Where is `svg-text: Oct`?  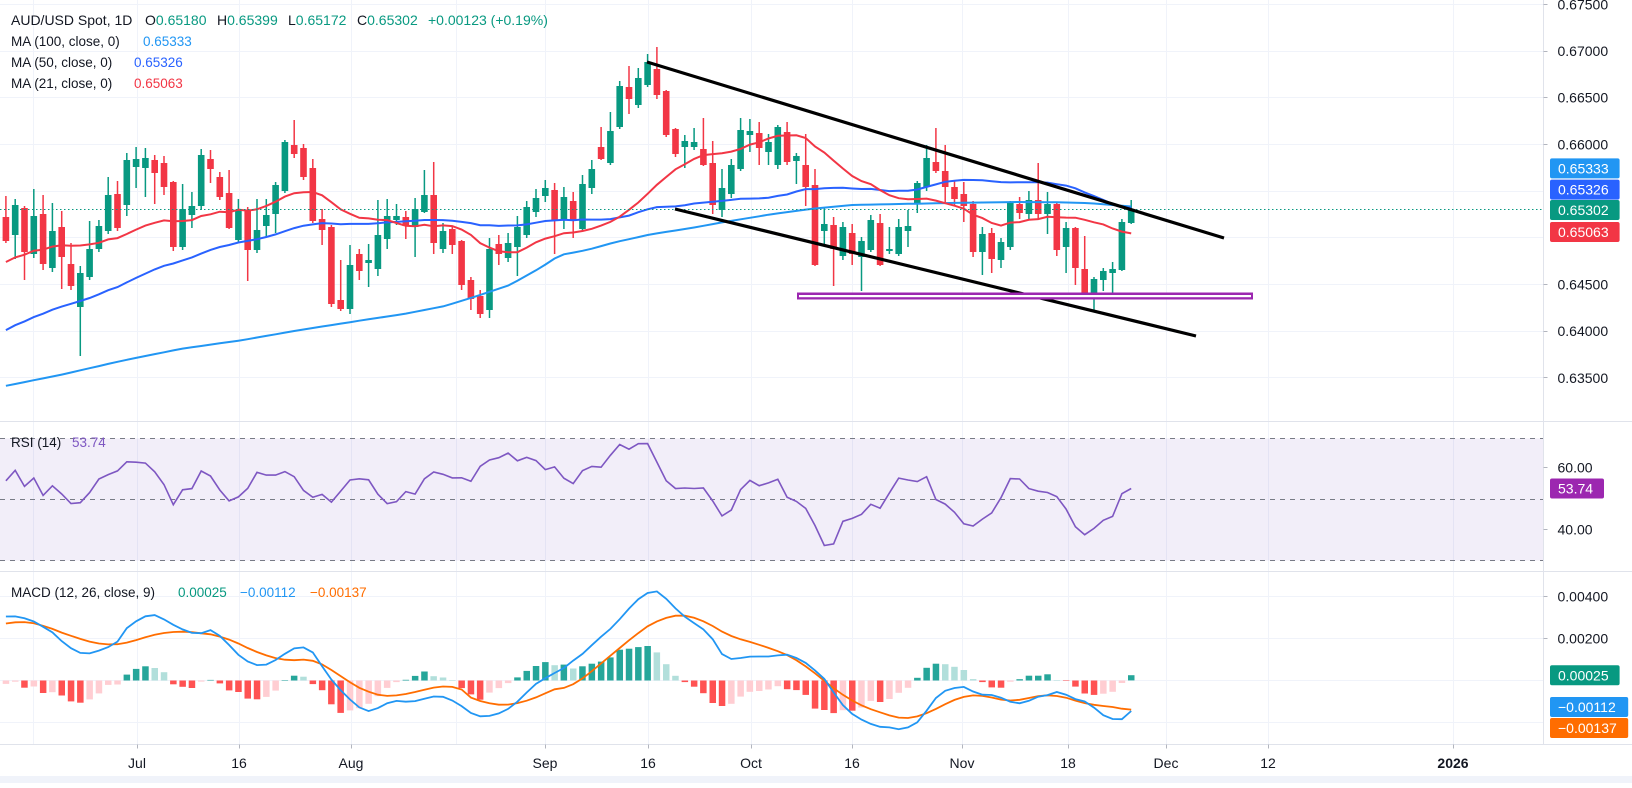
svg-text: Oct is located at coordinates (751, 763).